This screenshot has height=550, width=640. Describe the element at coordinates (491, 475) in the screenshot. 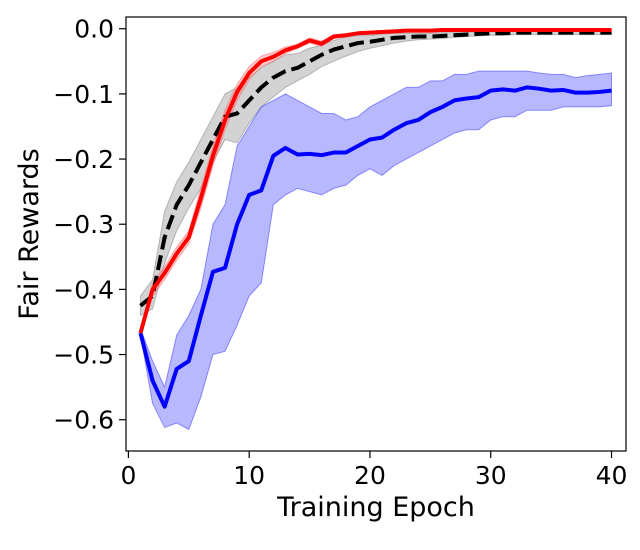

I see `x-tick-label: 30` at that location.